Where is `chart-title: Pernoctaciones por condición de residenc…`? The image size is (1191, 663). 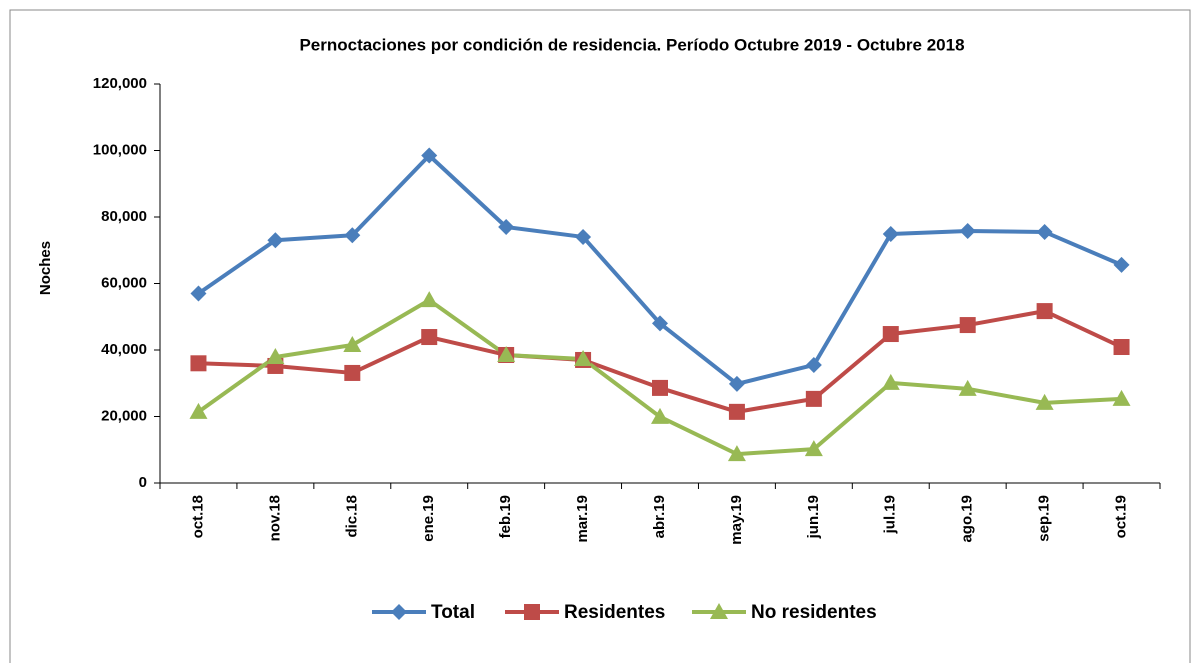
chart-title: Pernoctaciones por condición de residenc… is located at coordinates (631, 44).